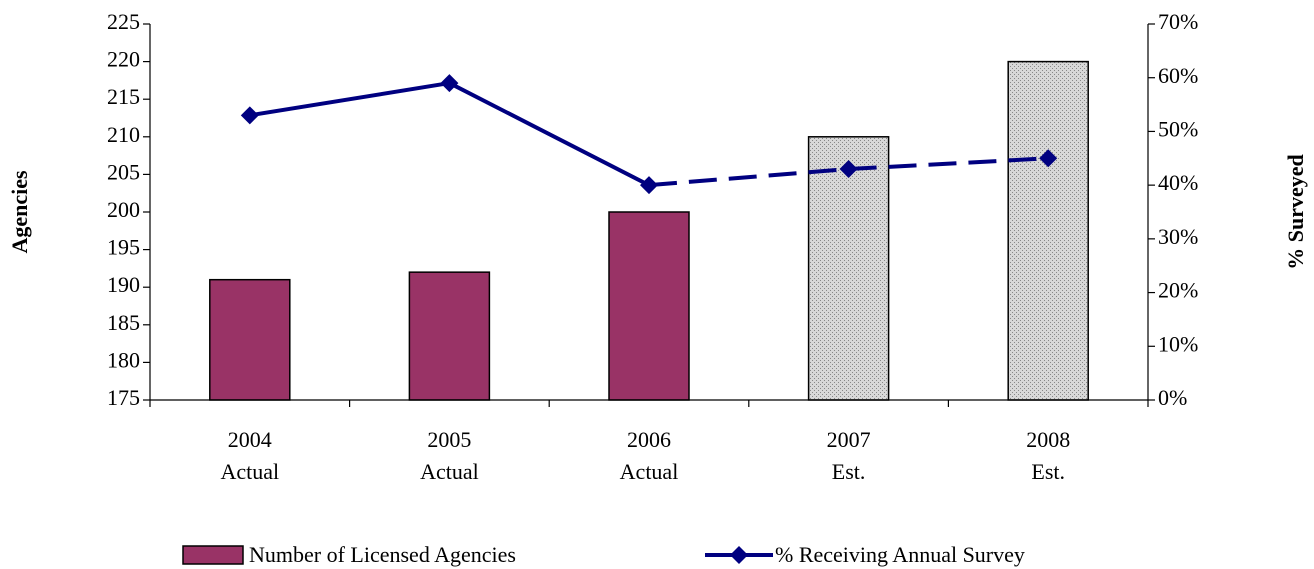 The width and height of the screenshot is (1314, 569). Describe the element at coordinates (249, 455) in the screenshot. I see `x-tick-label: 2004 Actual` at that location.